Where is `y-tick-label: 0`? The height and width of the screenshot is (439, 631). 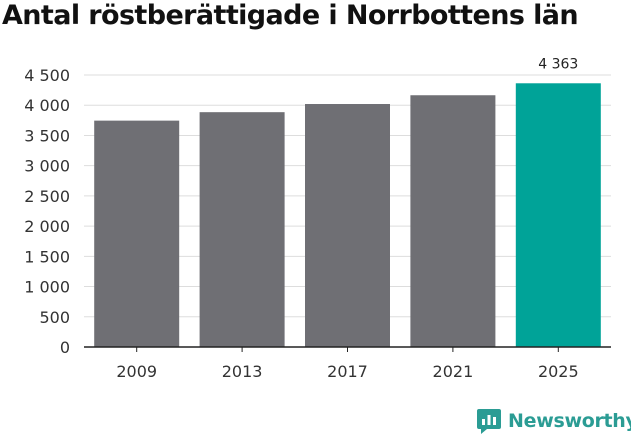 y-tick-label: 0 is located at coordinates (65, 347).